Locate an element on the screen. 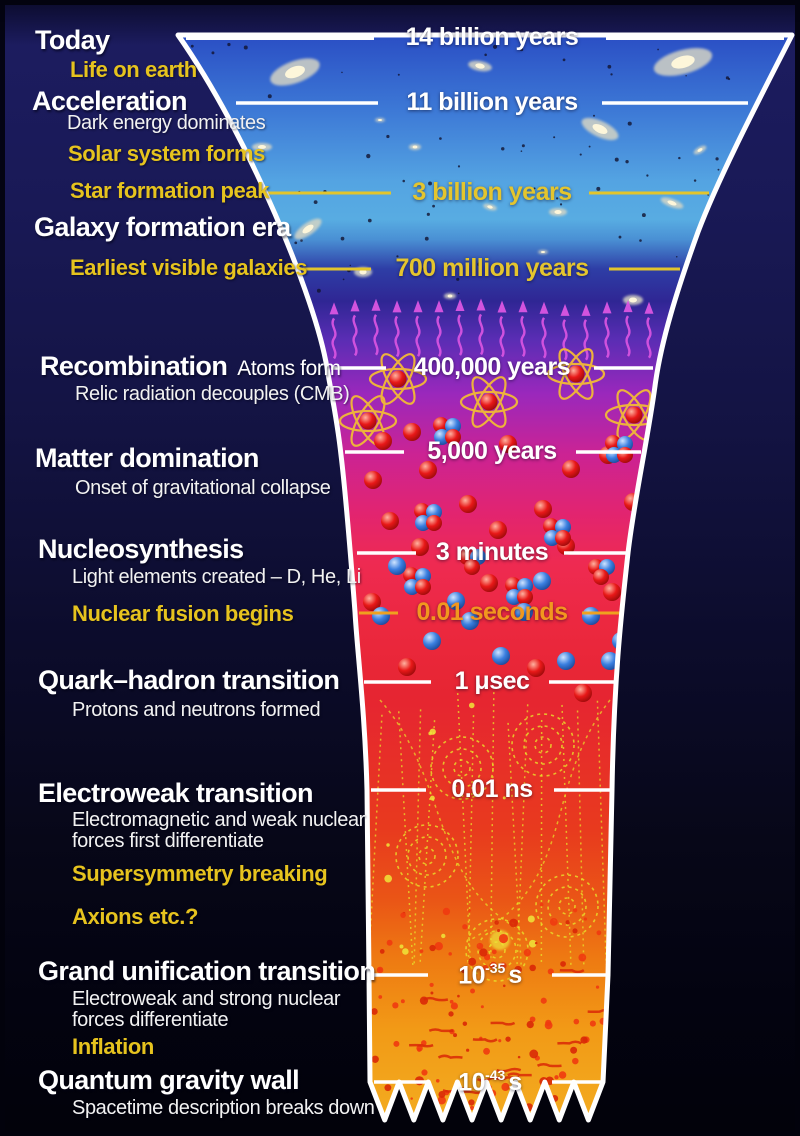 This screenshot has width=800, height=1136. label-earliest-visible-galaxies: Earliest visible galaxies is located at coordinates (189, 267).